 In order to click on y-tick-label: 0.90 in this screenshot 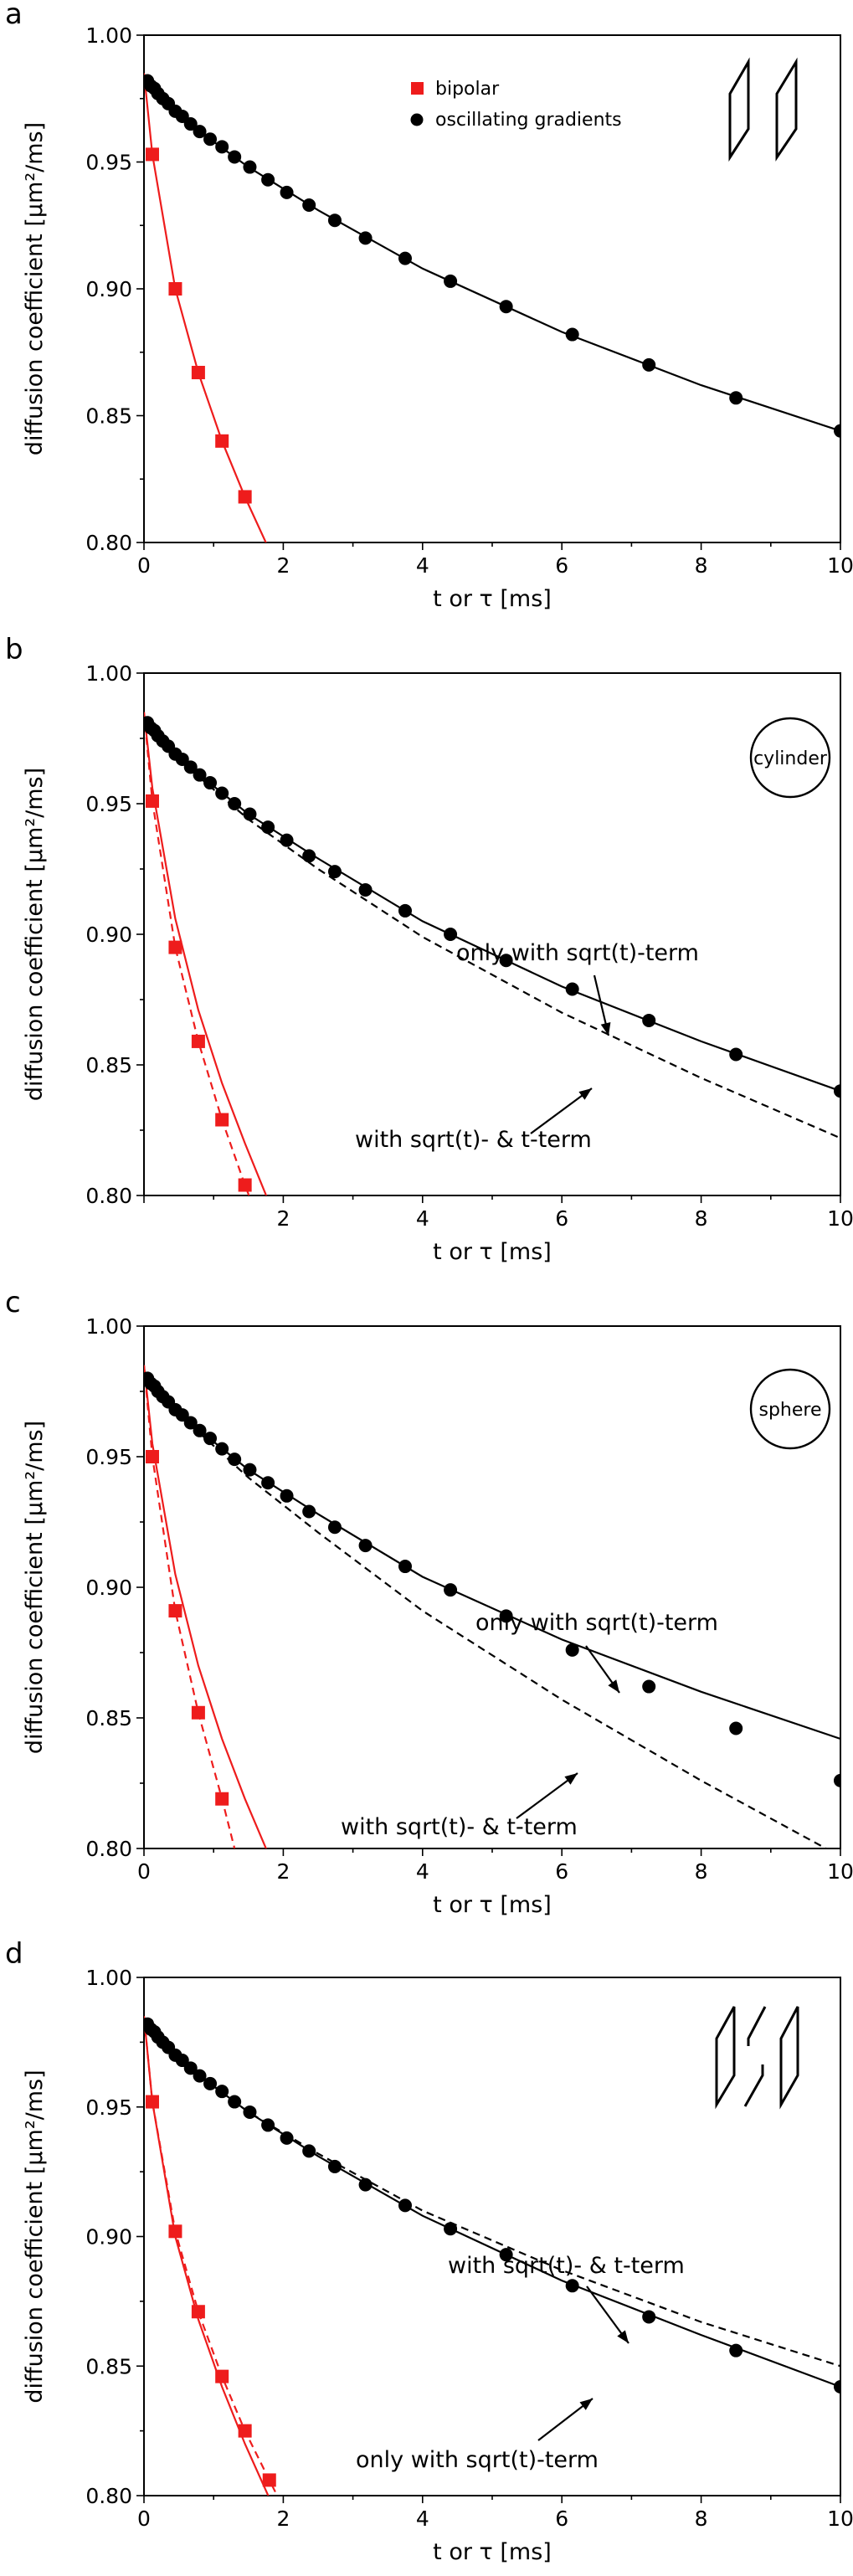, I will do `click(108, 1588)`.